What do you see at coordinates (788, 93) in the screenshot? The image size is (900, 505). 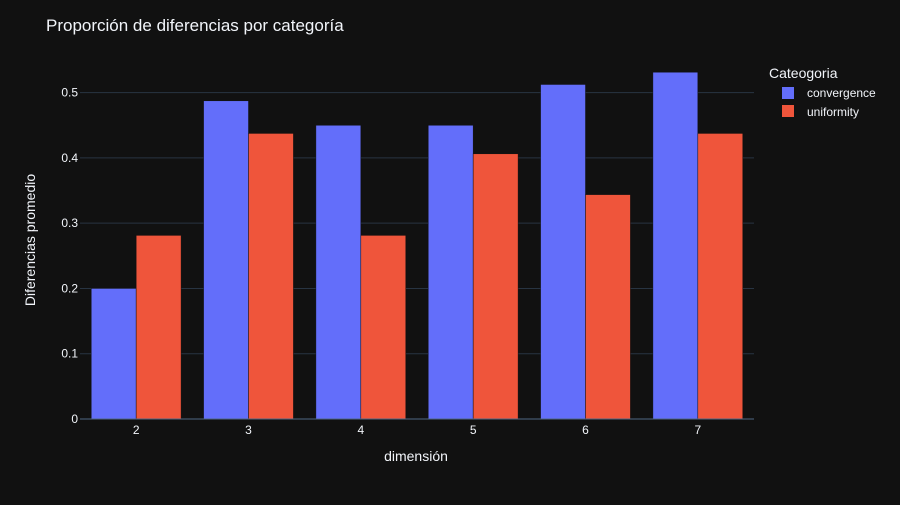 I see `legend-swatch-convergence` at bounding box center [788, 93].